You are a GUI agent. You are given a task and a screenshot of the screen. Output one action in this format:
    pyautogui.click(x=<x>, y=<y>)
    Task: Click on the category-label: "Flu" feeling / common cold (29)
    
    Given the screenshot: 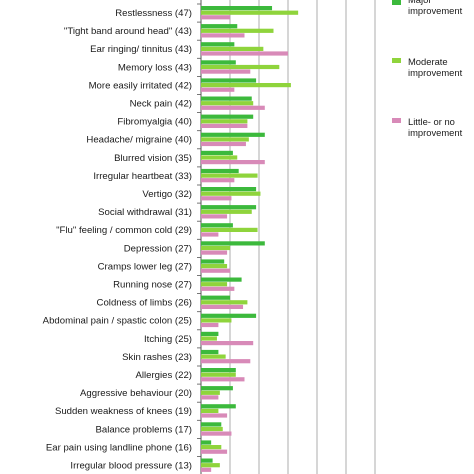 What is the action you would take?
    pyautogui.click(x=124, y=230)
    